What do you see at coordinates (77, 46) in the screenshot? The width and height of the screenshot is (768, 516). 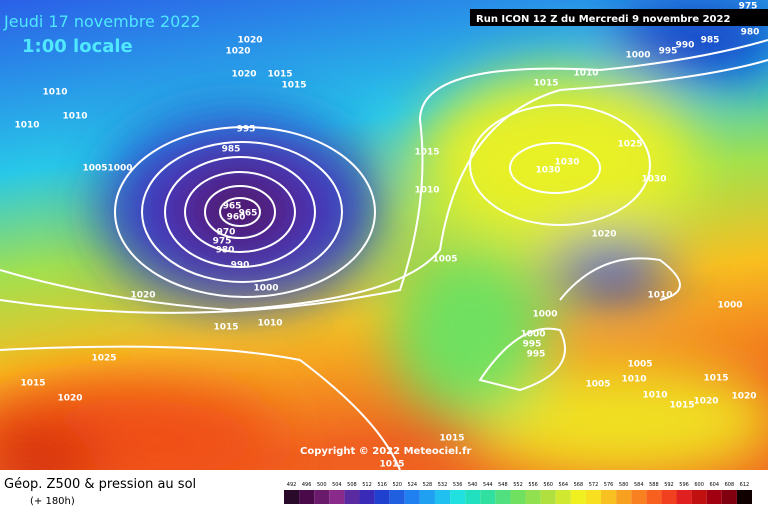 I see `time: 1:00 locale` at bounding box center [77, 46].